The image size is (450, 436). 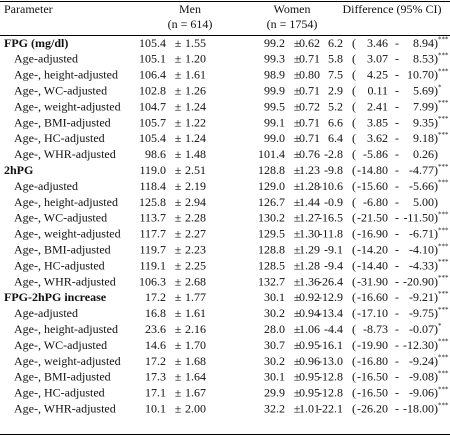 What do you see at coordinates (195, 408) in the screenshot?
I see `men-se: 2.00` at bounding box center [195, 408].